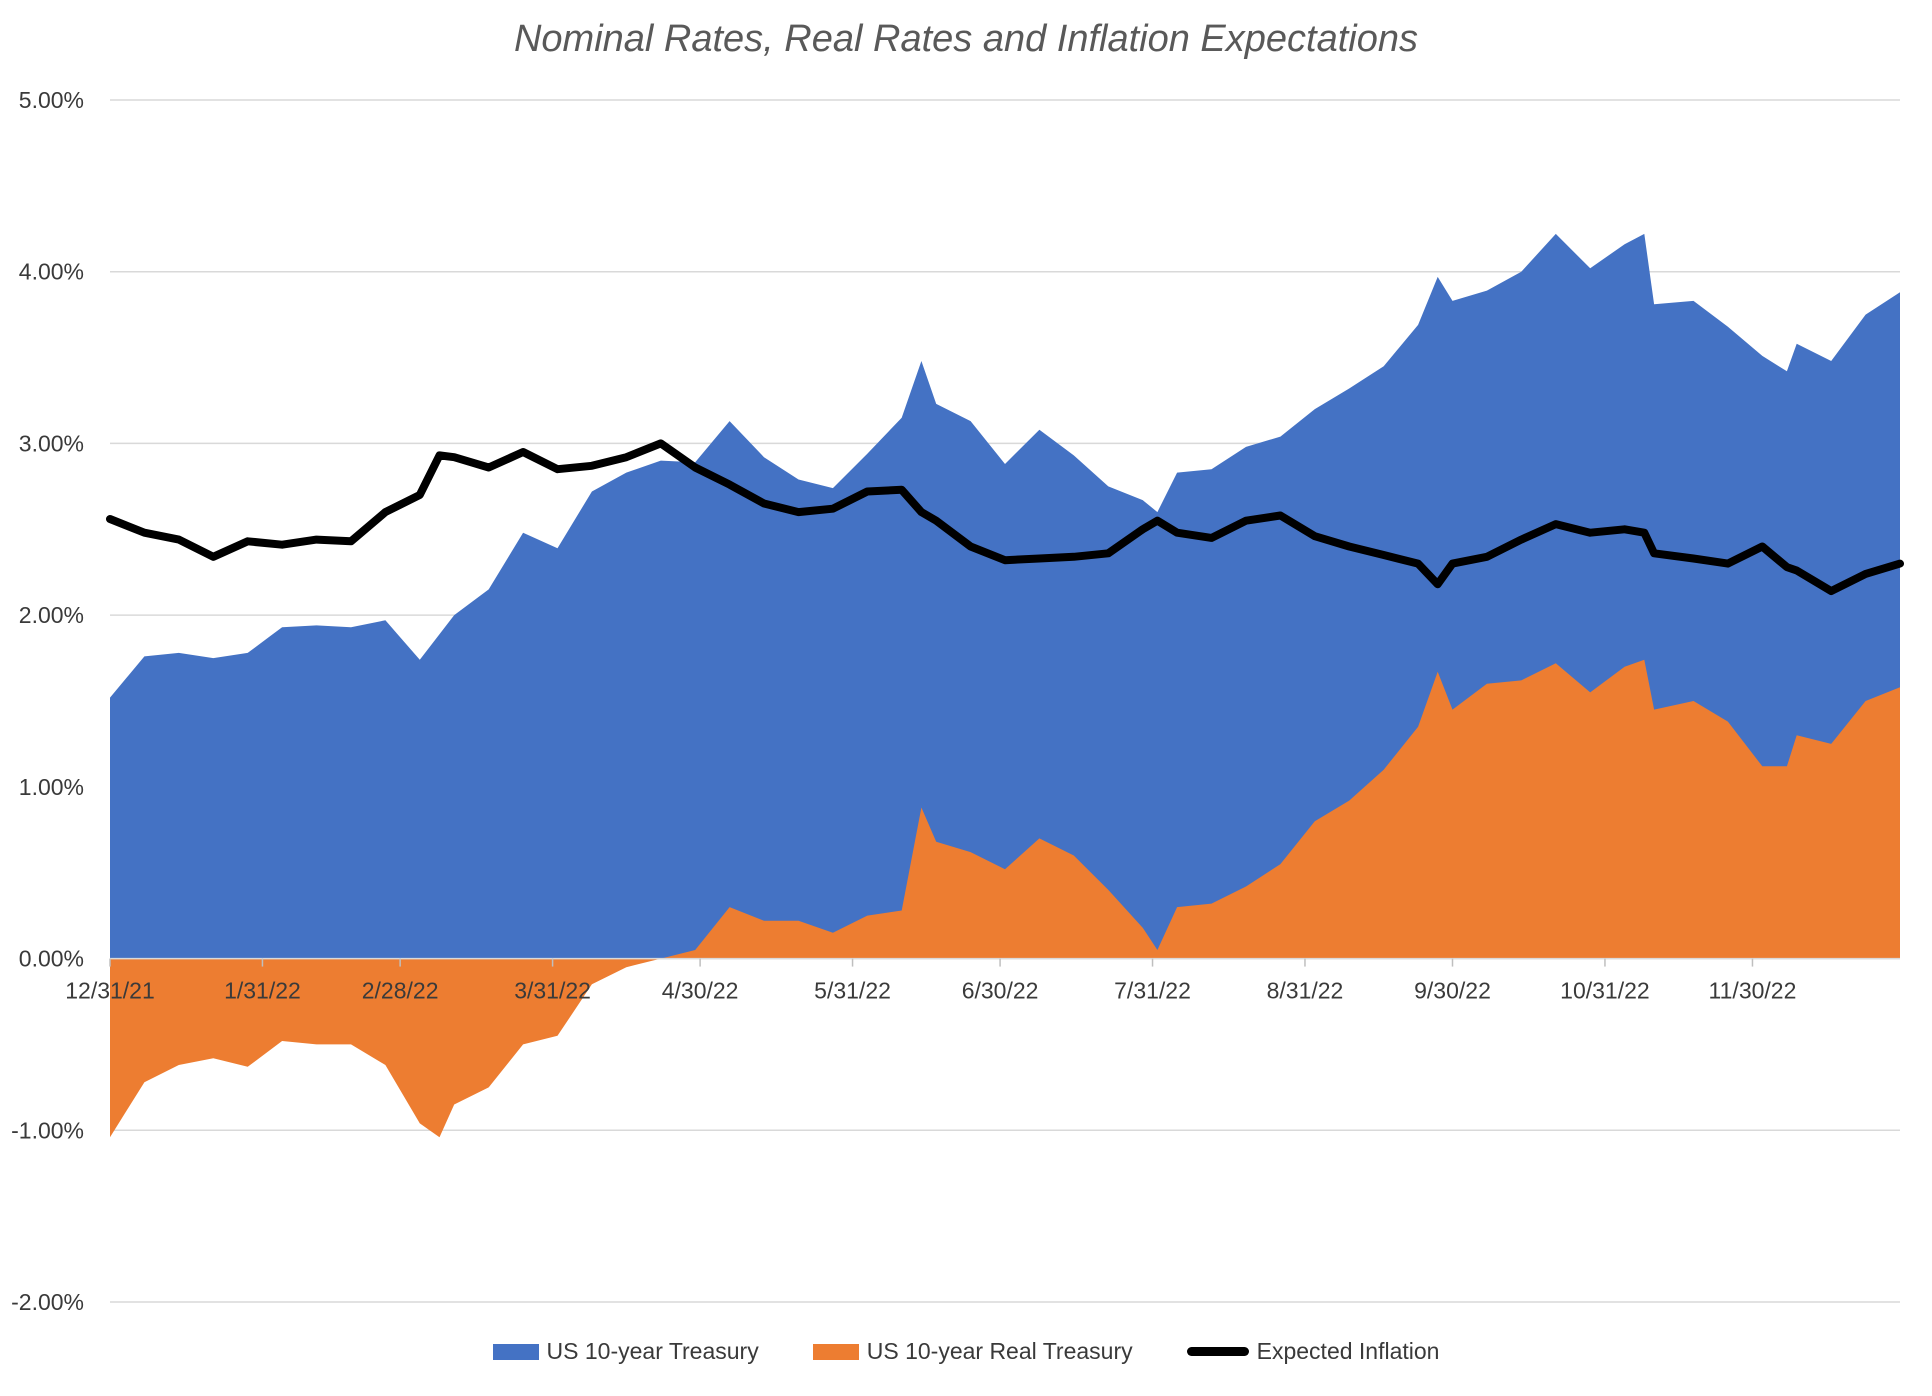  Describe the element at coordinates (515, 1351) in the screenshot. I see `legend-swatch-nominal` at that location.